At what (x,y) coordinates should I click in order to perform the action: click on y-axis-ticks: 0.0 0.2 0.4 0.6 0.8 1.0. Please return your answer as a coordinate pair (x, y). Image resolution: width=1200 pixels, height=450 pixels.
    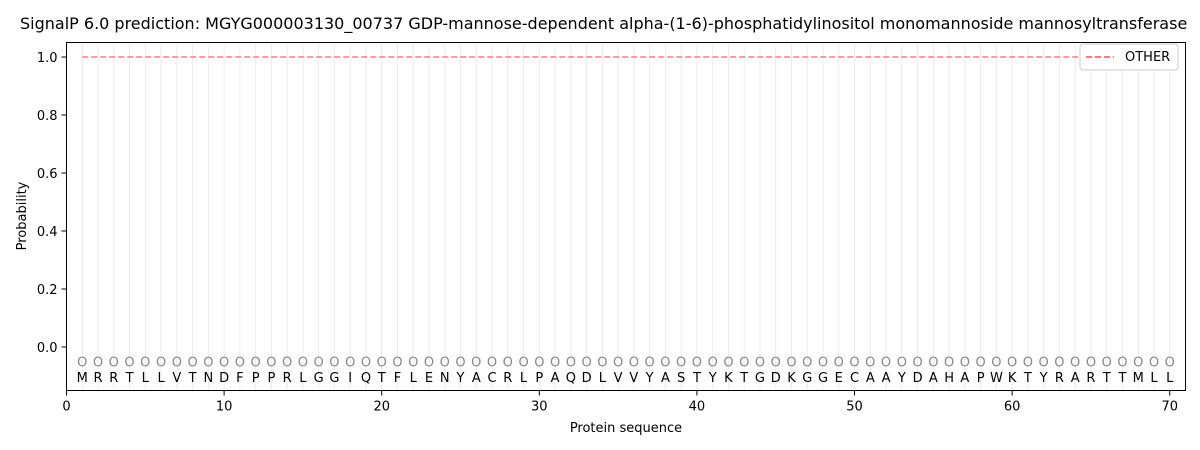
    Looking at the image, I should click on (52, 203).